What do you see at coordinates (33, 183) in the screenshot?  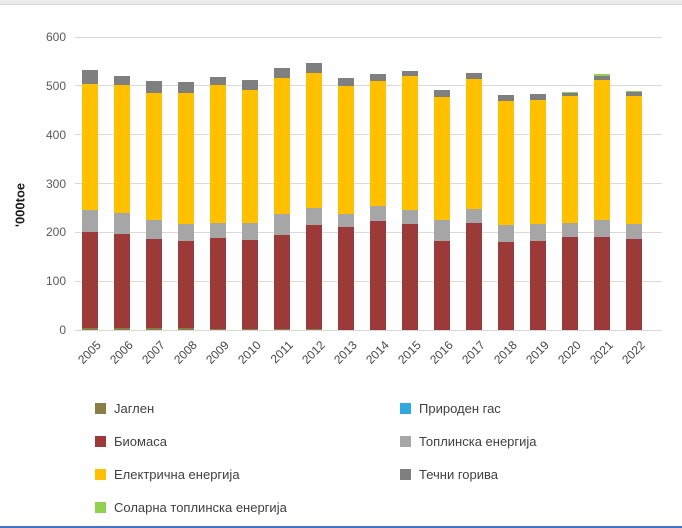 I see `y-axis-tick-labels: 0 100 200 300 400 500 600` at bounding box center [33, 183].